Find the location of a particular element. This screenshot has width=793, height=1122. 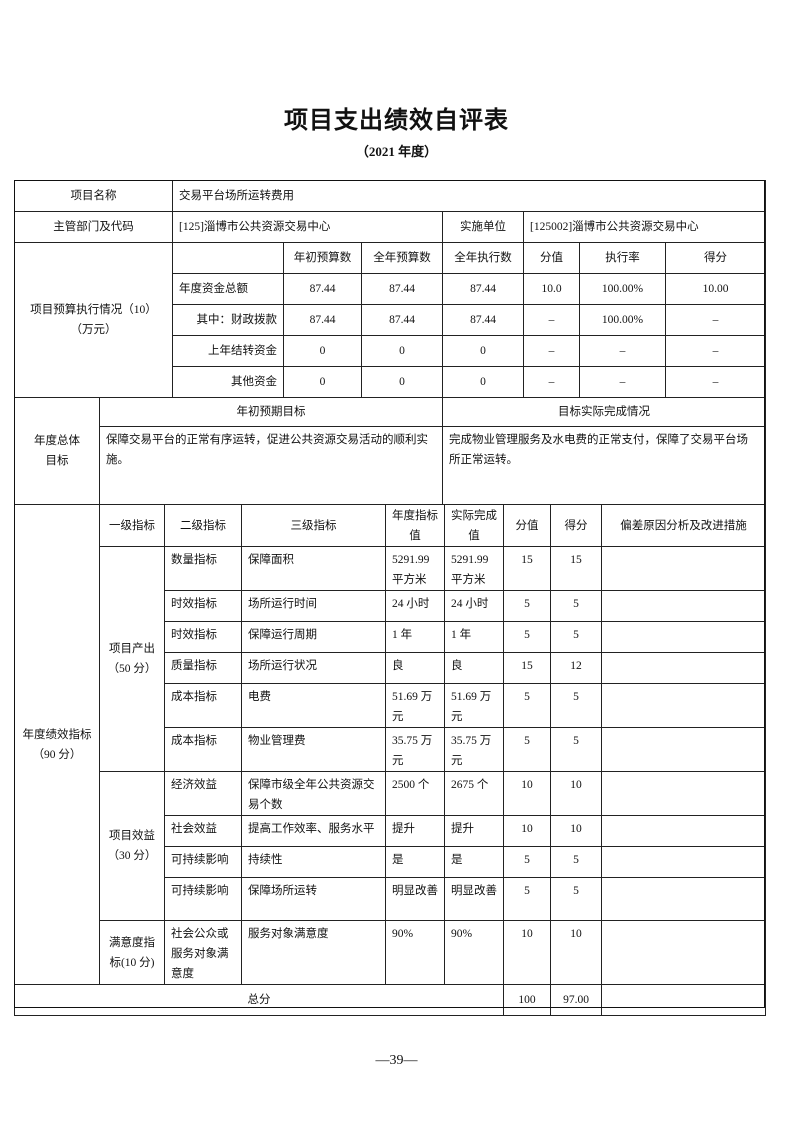

indicator-actual: 明显改善 is located at coordinates (474, 899).